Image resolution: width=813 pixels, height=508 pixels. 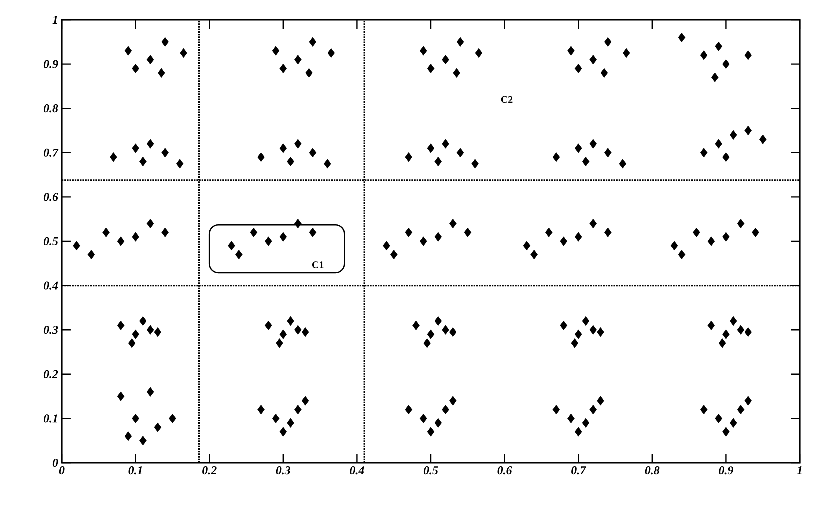 I want to click on y-tick-label: 1, so click(x=55, y=20).